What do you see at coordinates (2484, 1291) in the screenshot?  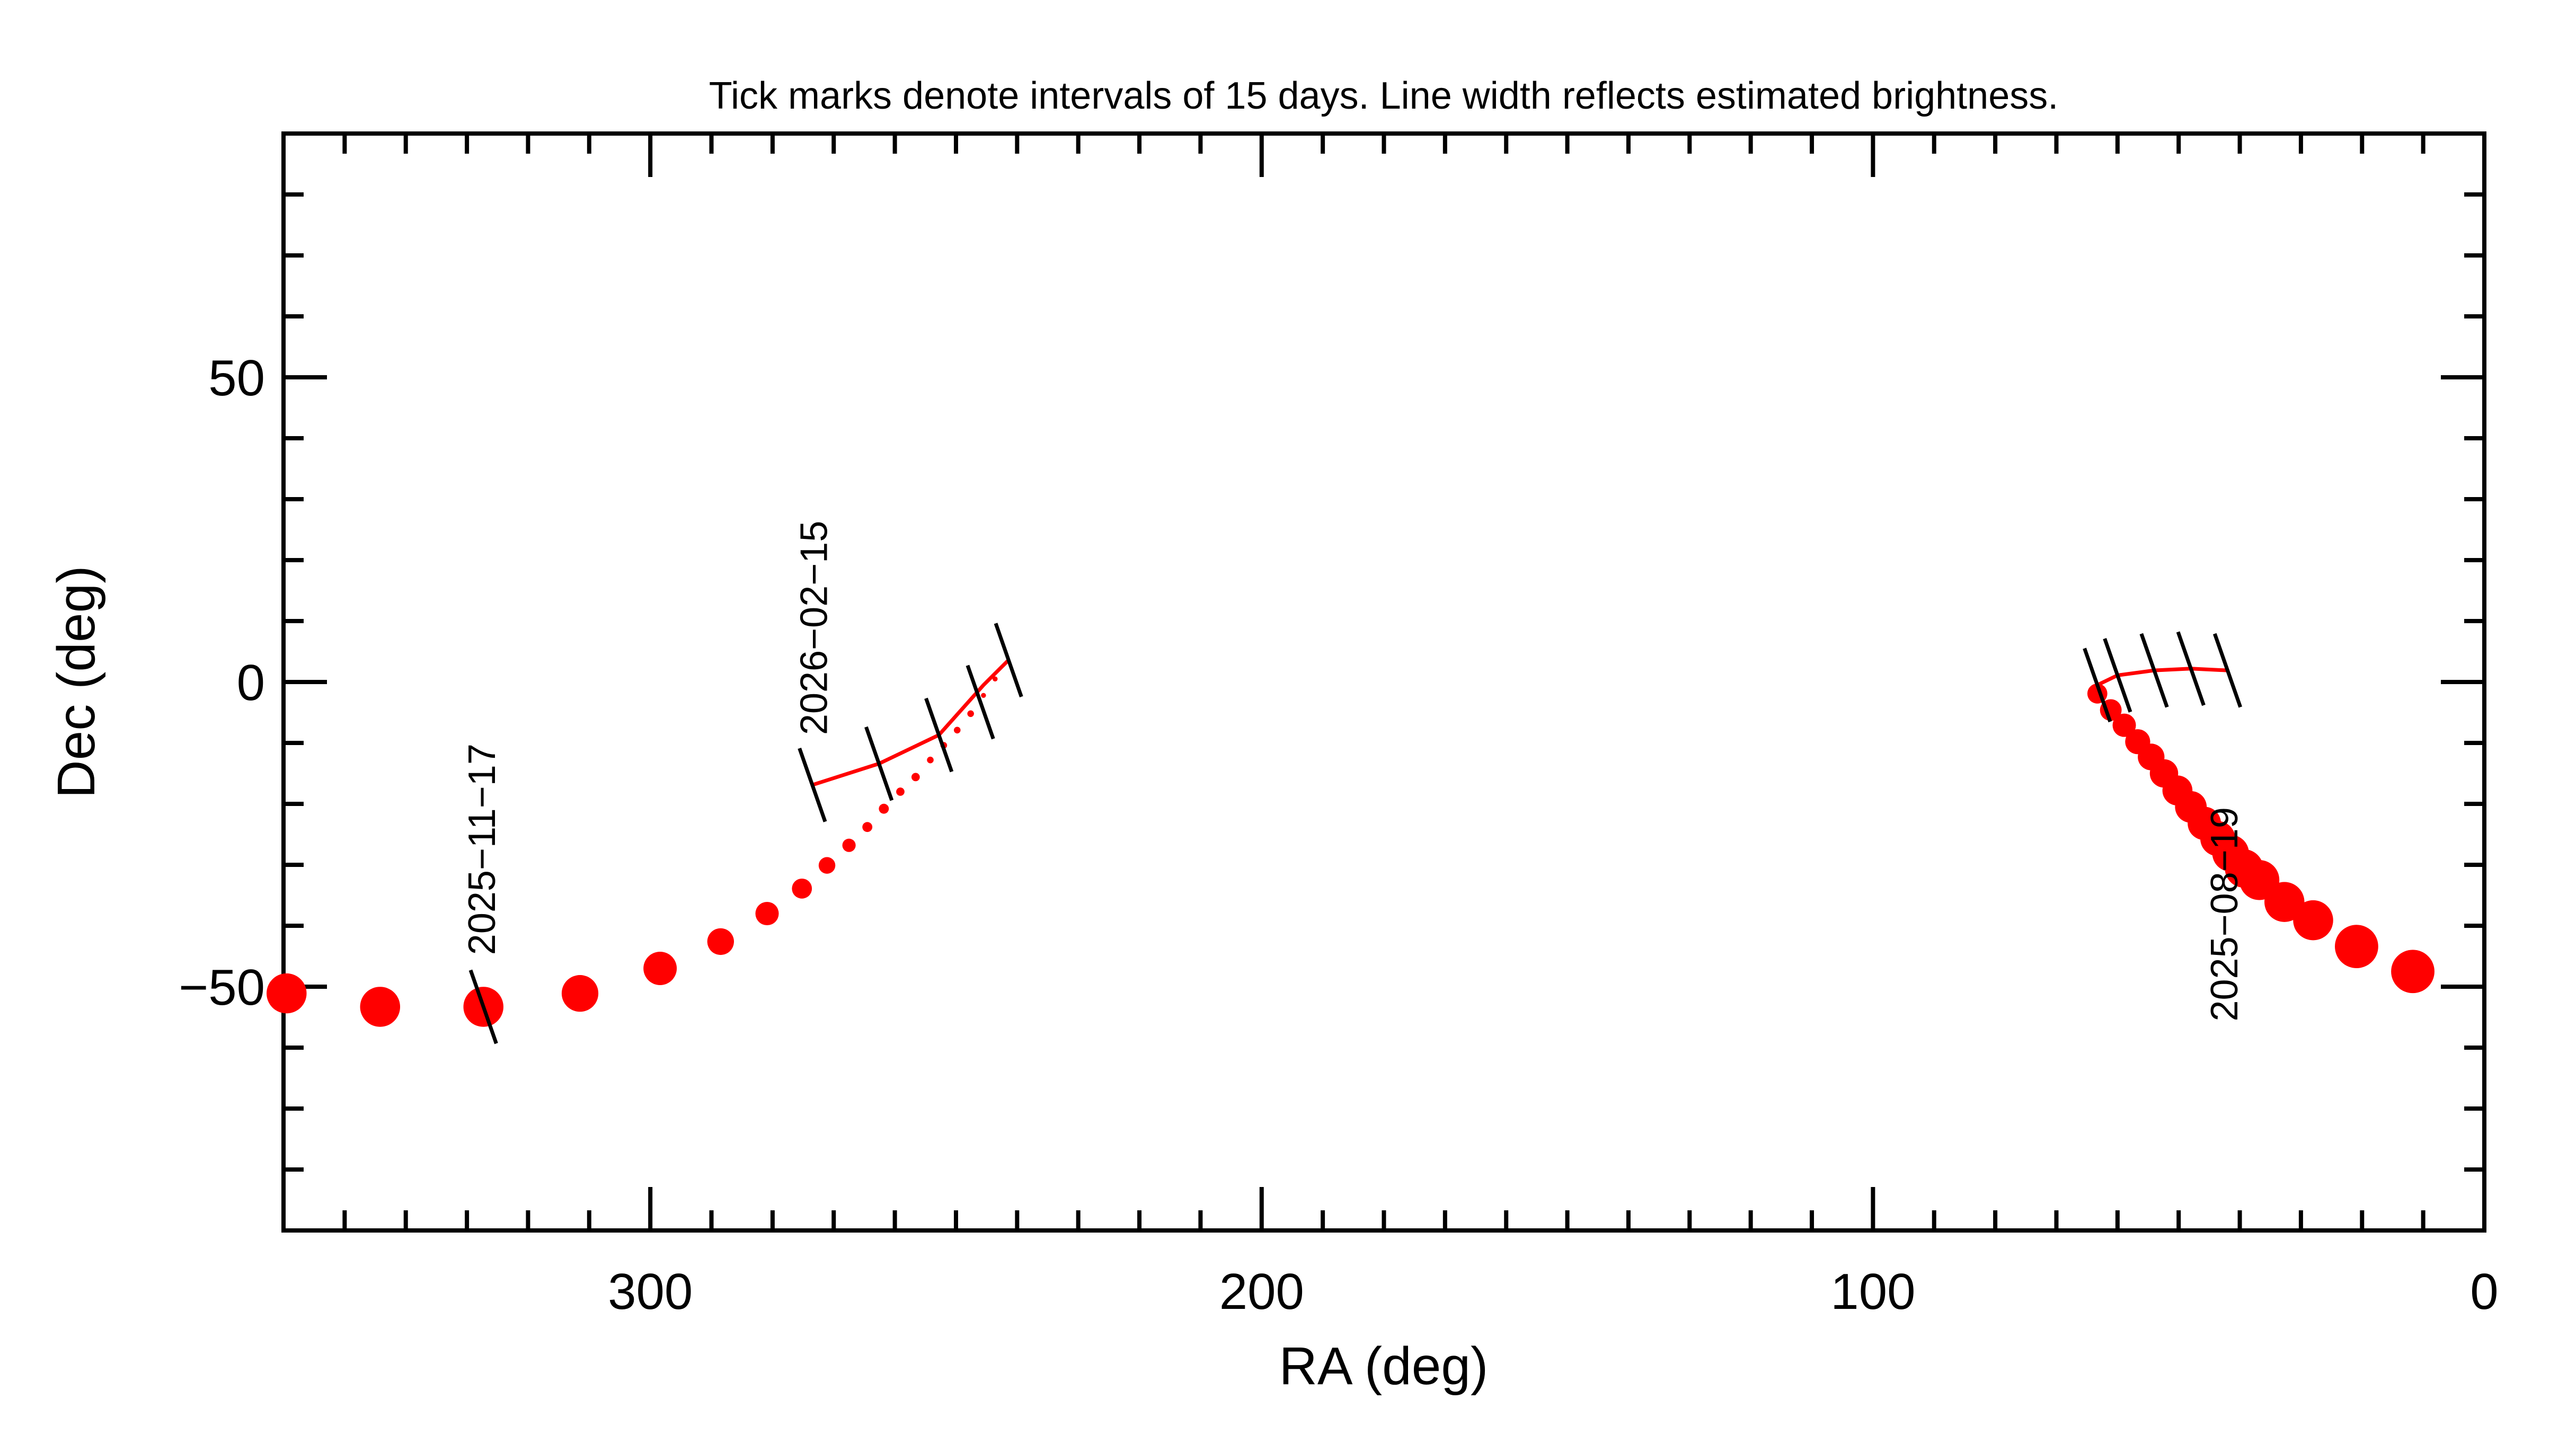 I see `x-tick-label: 0` at bounding box center [2484, 1291].